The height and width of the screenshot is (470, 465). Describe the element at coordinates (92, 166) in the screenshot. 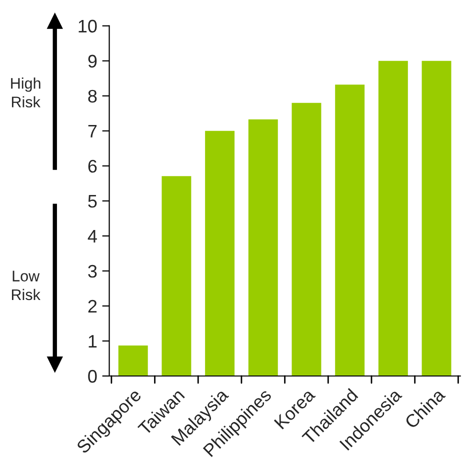

I see `y-tick-label: 6` at that location.